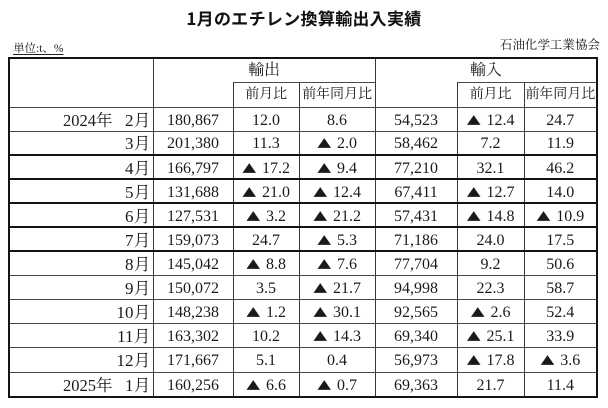  Describe the element at coordinates (337, 94) in the screenshot. I see `header-export-yoy: 前年同月比` at that location.